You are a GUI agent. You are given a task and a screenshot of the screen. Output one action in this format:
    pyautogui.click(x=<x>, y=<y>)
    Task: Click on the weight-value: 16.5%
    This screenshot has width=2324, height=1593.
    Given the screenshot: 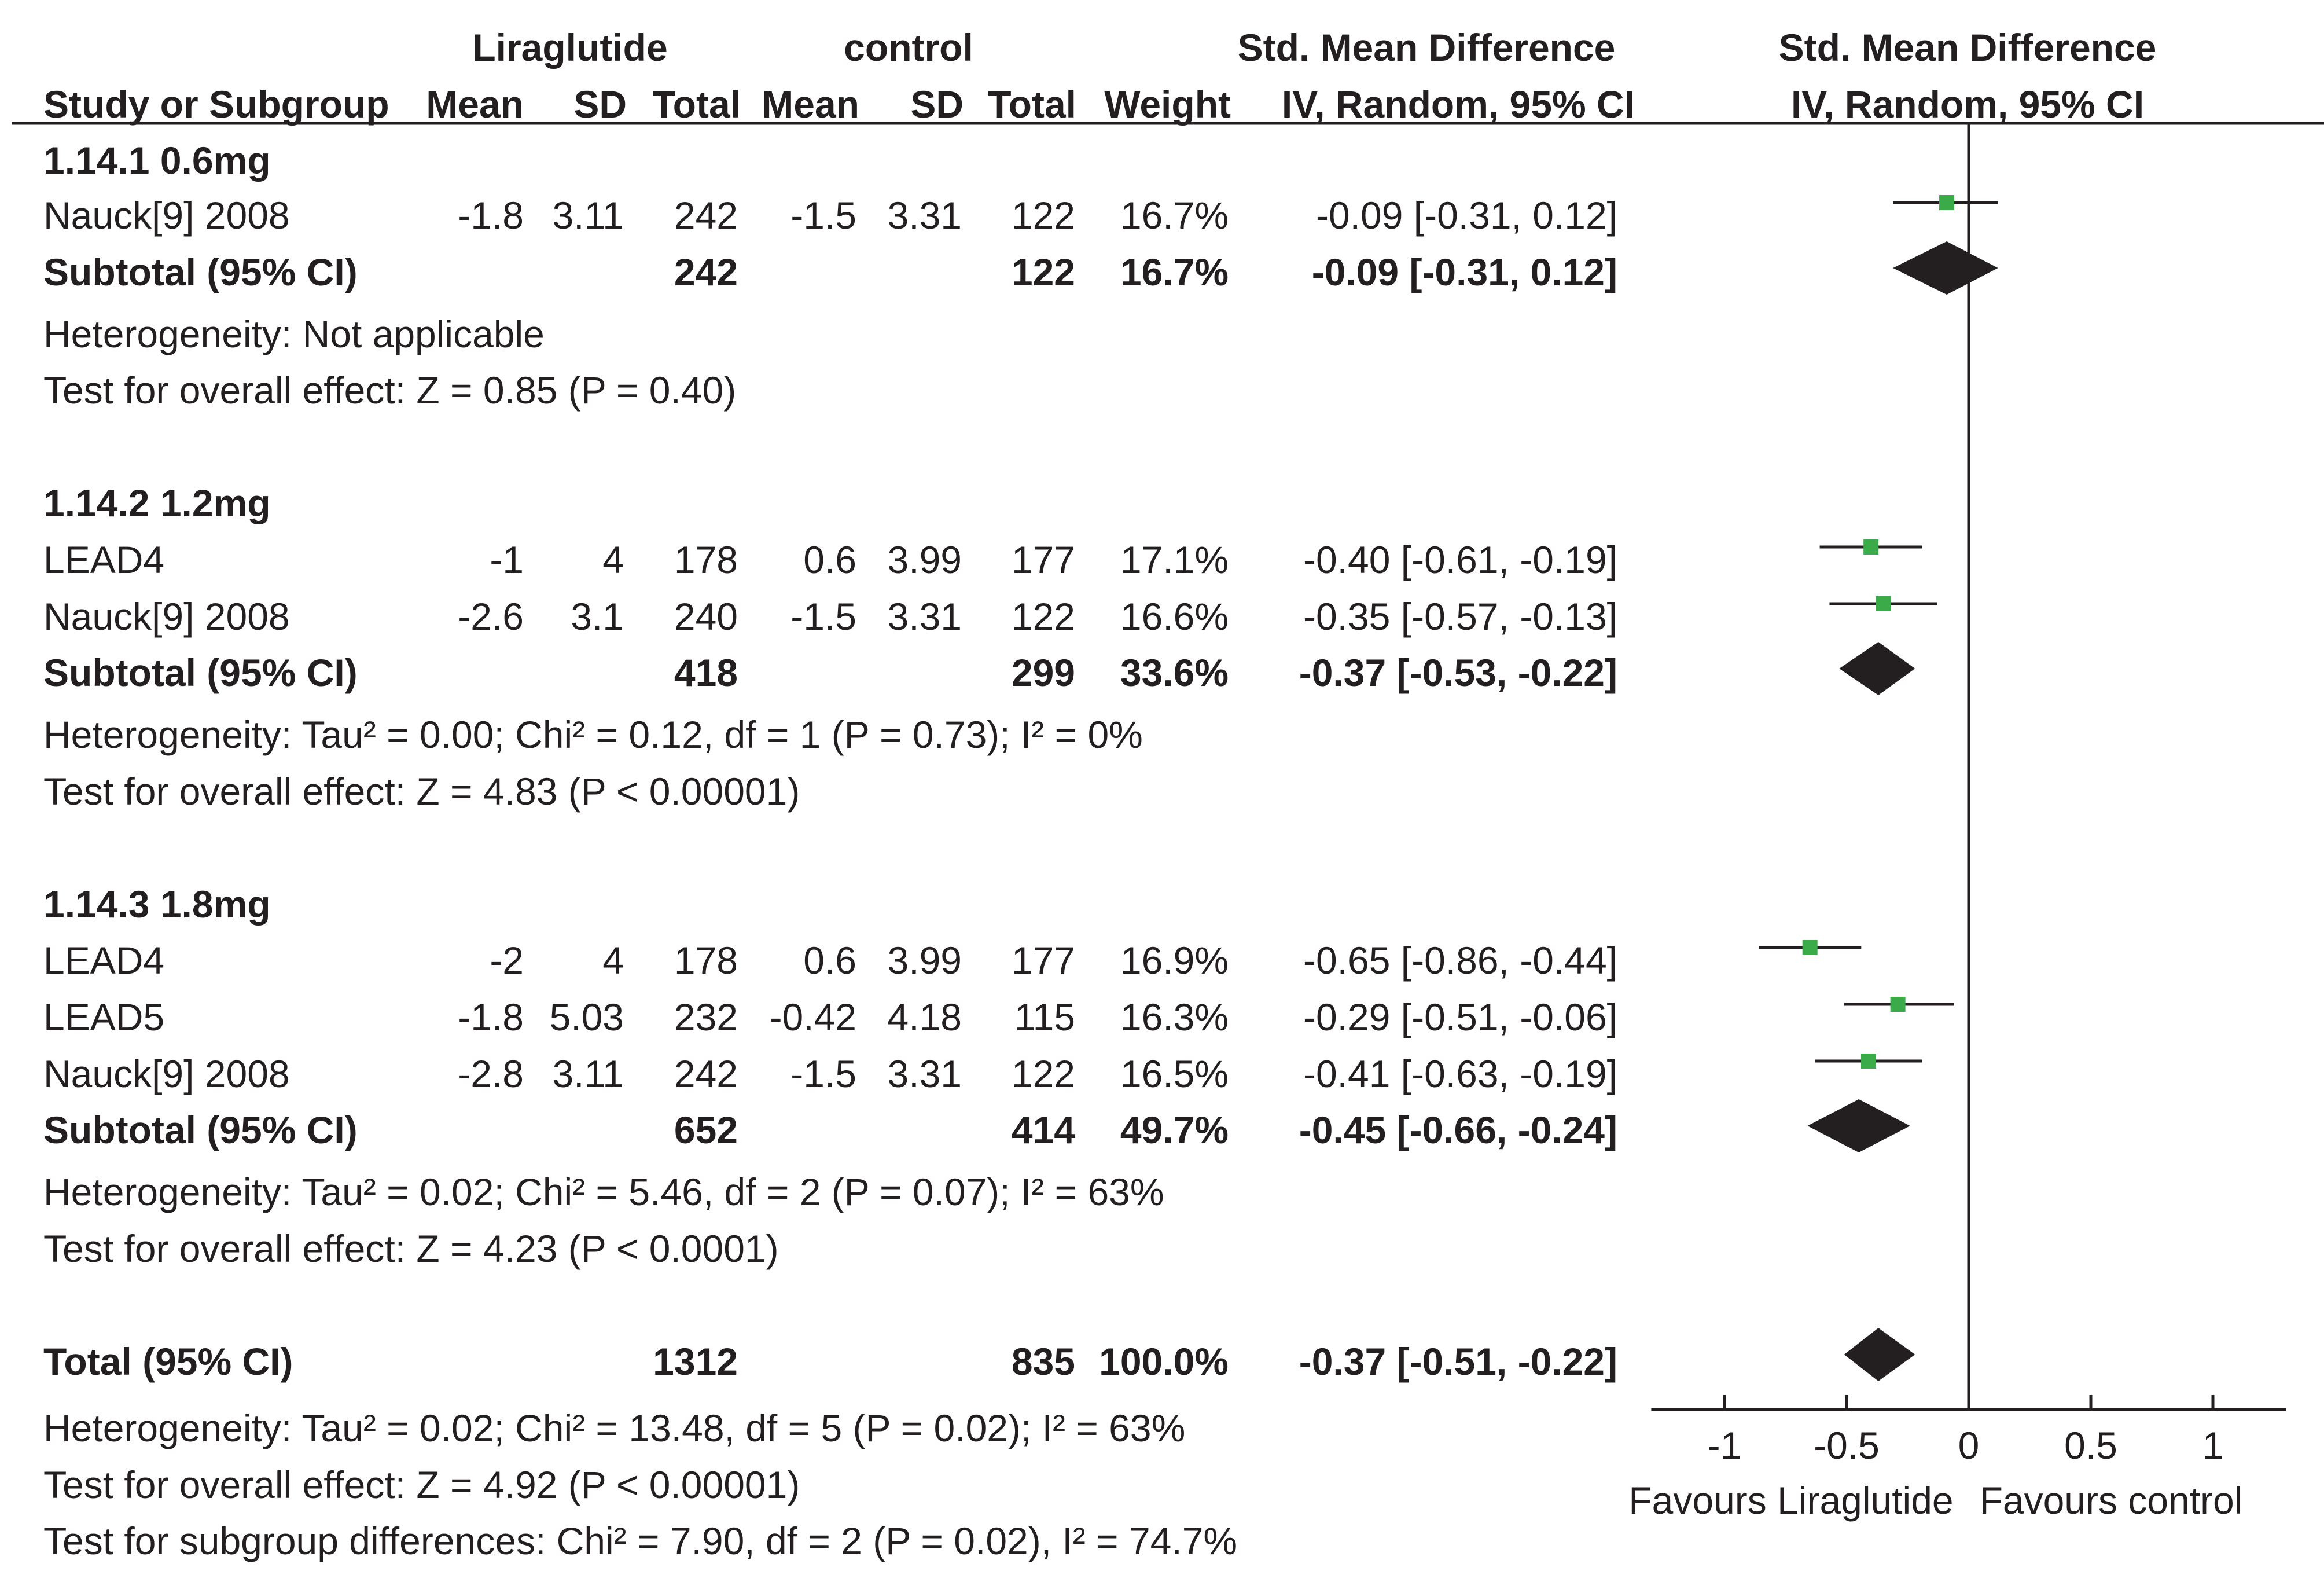 What is the action you would take?
    pyautogui.click(x=1174, y=1073)
    